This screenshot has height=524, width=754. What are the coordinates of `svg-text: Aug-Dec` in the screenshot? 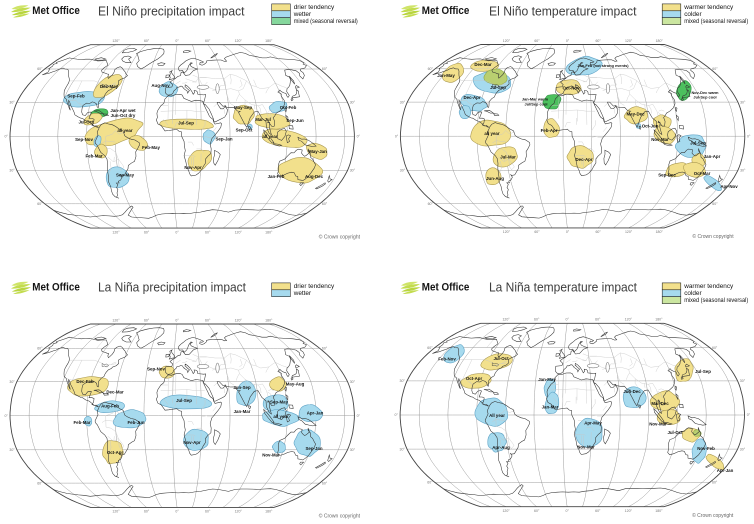 It's located at (314, 176).